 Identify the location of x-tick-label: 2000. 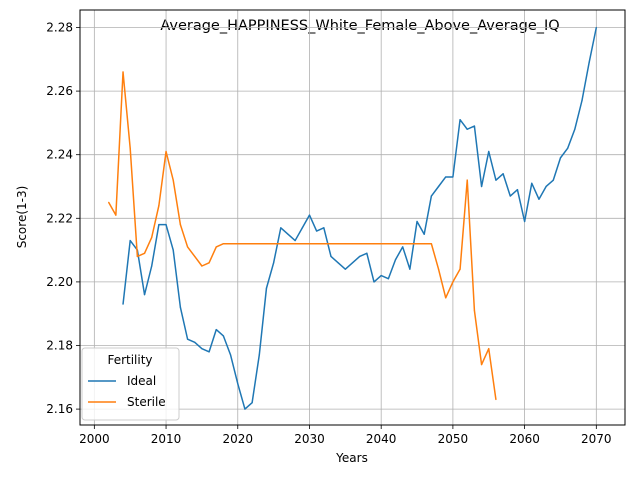
(94, 439).